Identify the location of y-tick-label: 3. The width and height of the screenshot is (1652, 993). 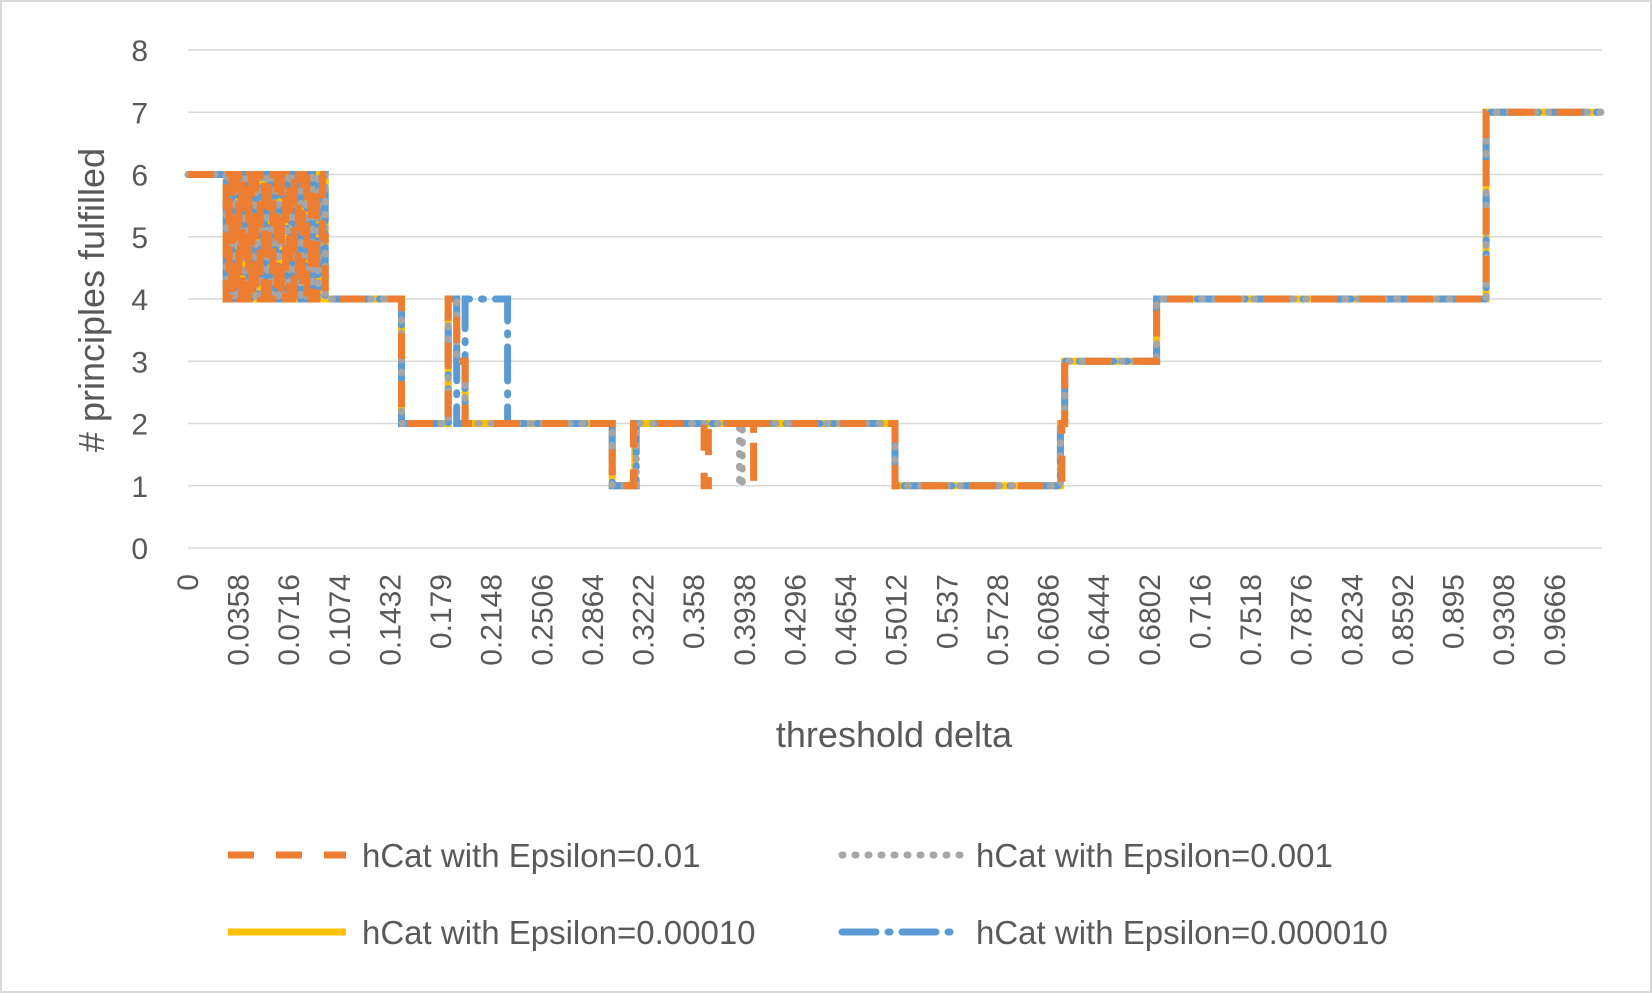
(139, 362).